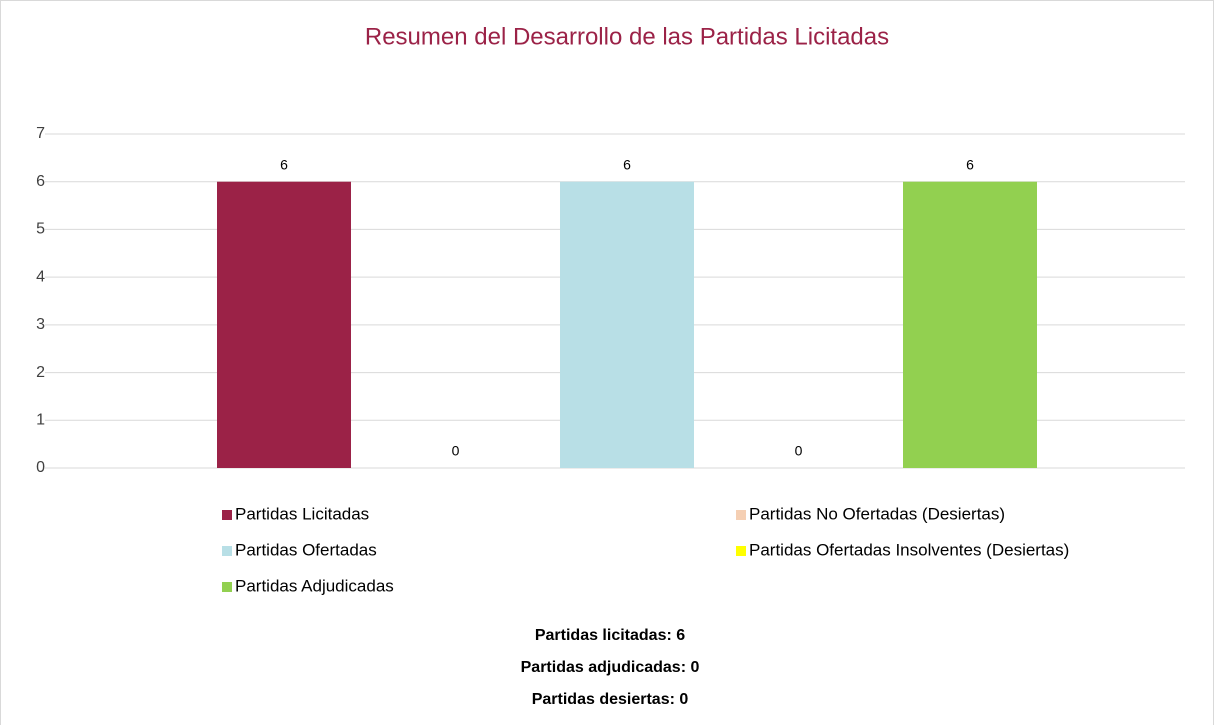 This screenshot has width=1215, height=725. What do you see at coordinates (610, 667) in the screenshot?
I see `summary-line: Partidas adjudicadas: 0` at bounding box center [610, 667].